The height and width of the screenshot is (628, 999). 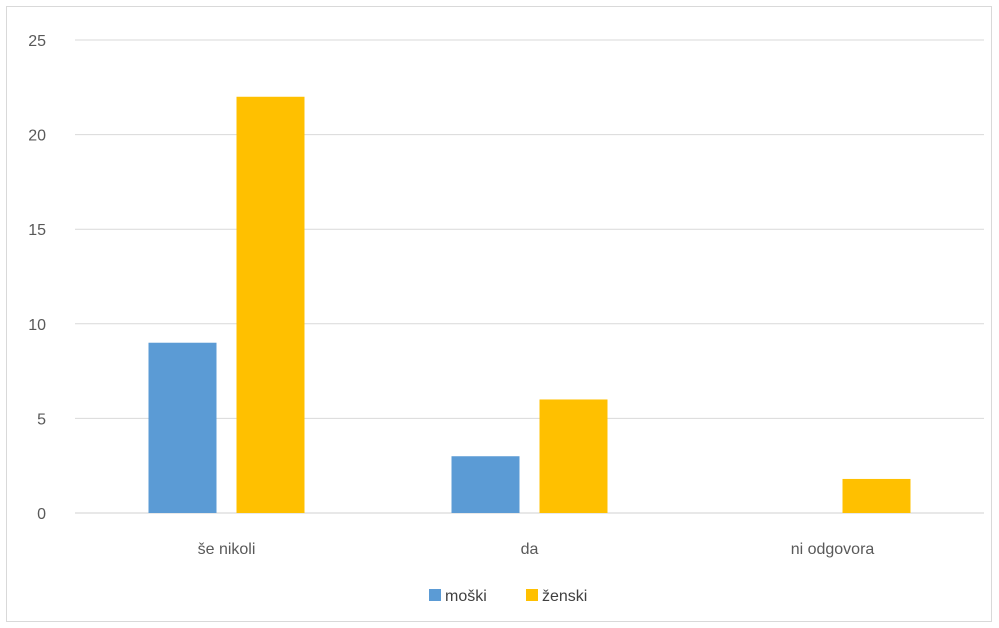 What do you see at coordinates (508, 596) in the screenshot?
I see `legend: moški ženski` at bounding box center [508, 596].